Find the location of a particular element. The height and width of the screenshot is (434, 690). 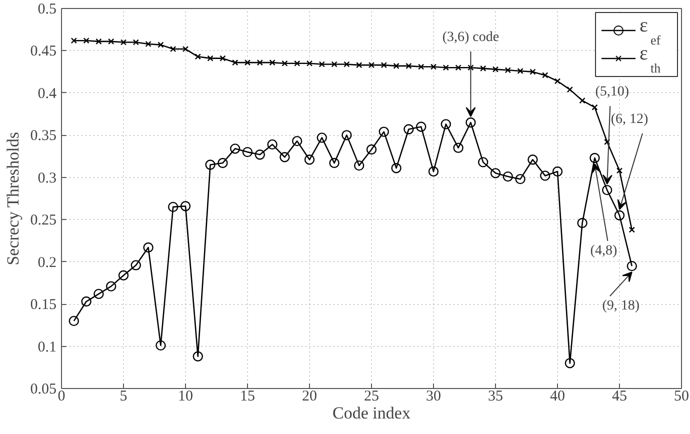

y-tick-label: 0.1 is located at coordinates (47, 347).